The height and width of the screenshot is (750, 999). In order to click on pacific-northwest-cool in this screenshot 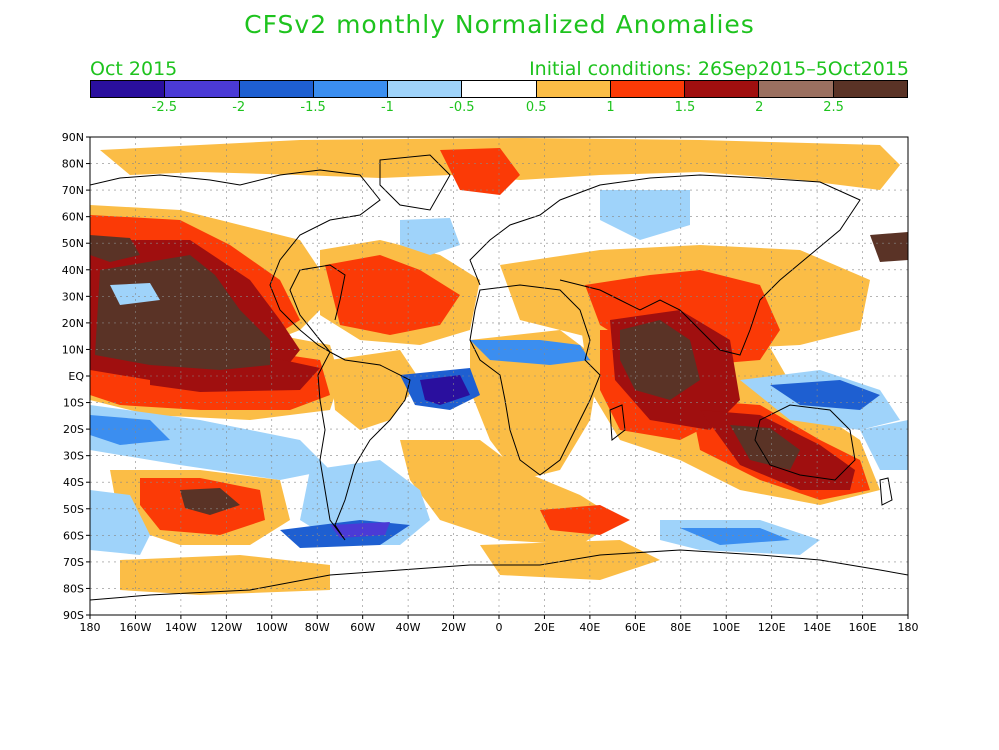, I will do `click(135, 294)`.